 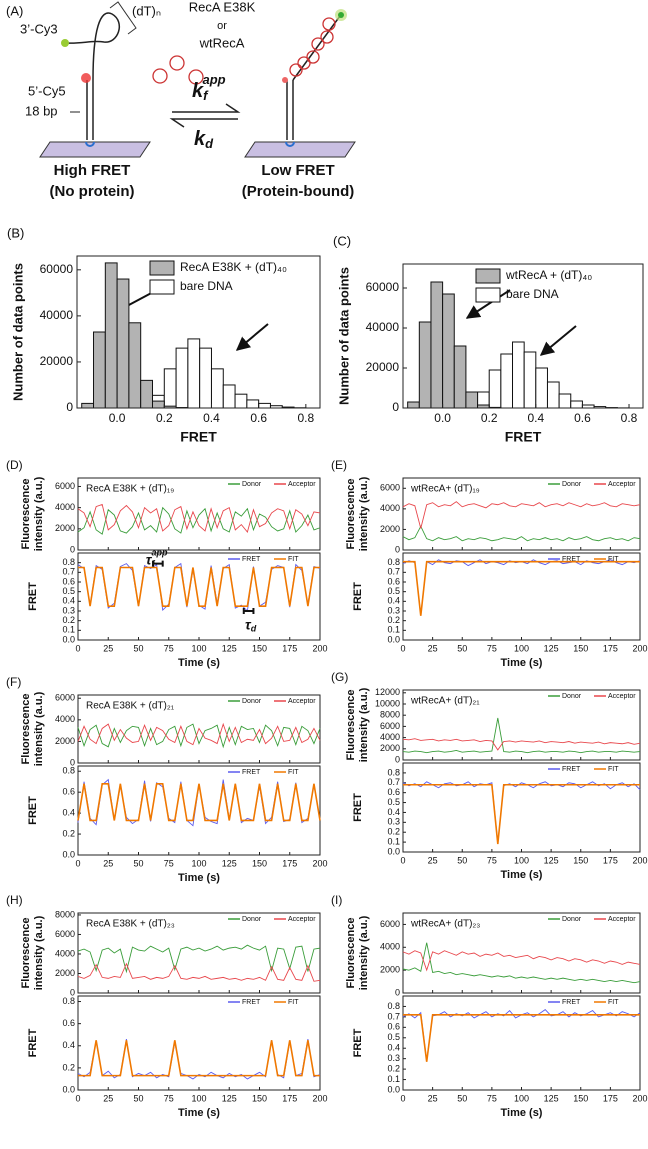 What do you see at coordinates (383, 327) in the screenshot?
I see `y-tick-label: 40000` at bounding box center [383, 327].